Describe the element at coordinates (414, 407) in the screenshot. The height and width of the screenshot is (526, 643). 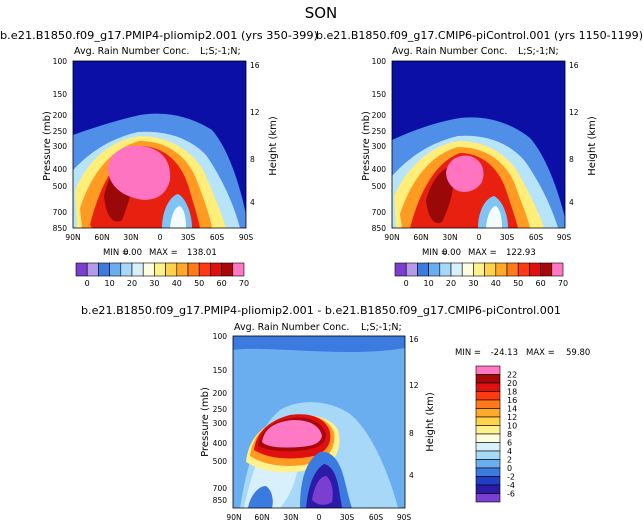
I see `panel-3-y-ticks-right: 16 12 8 4` at that location.